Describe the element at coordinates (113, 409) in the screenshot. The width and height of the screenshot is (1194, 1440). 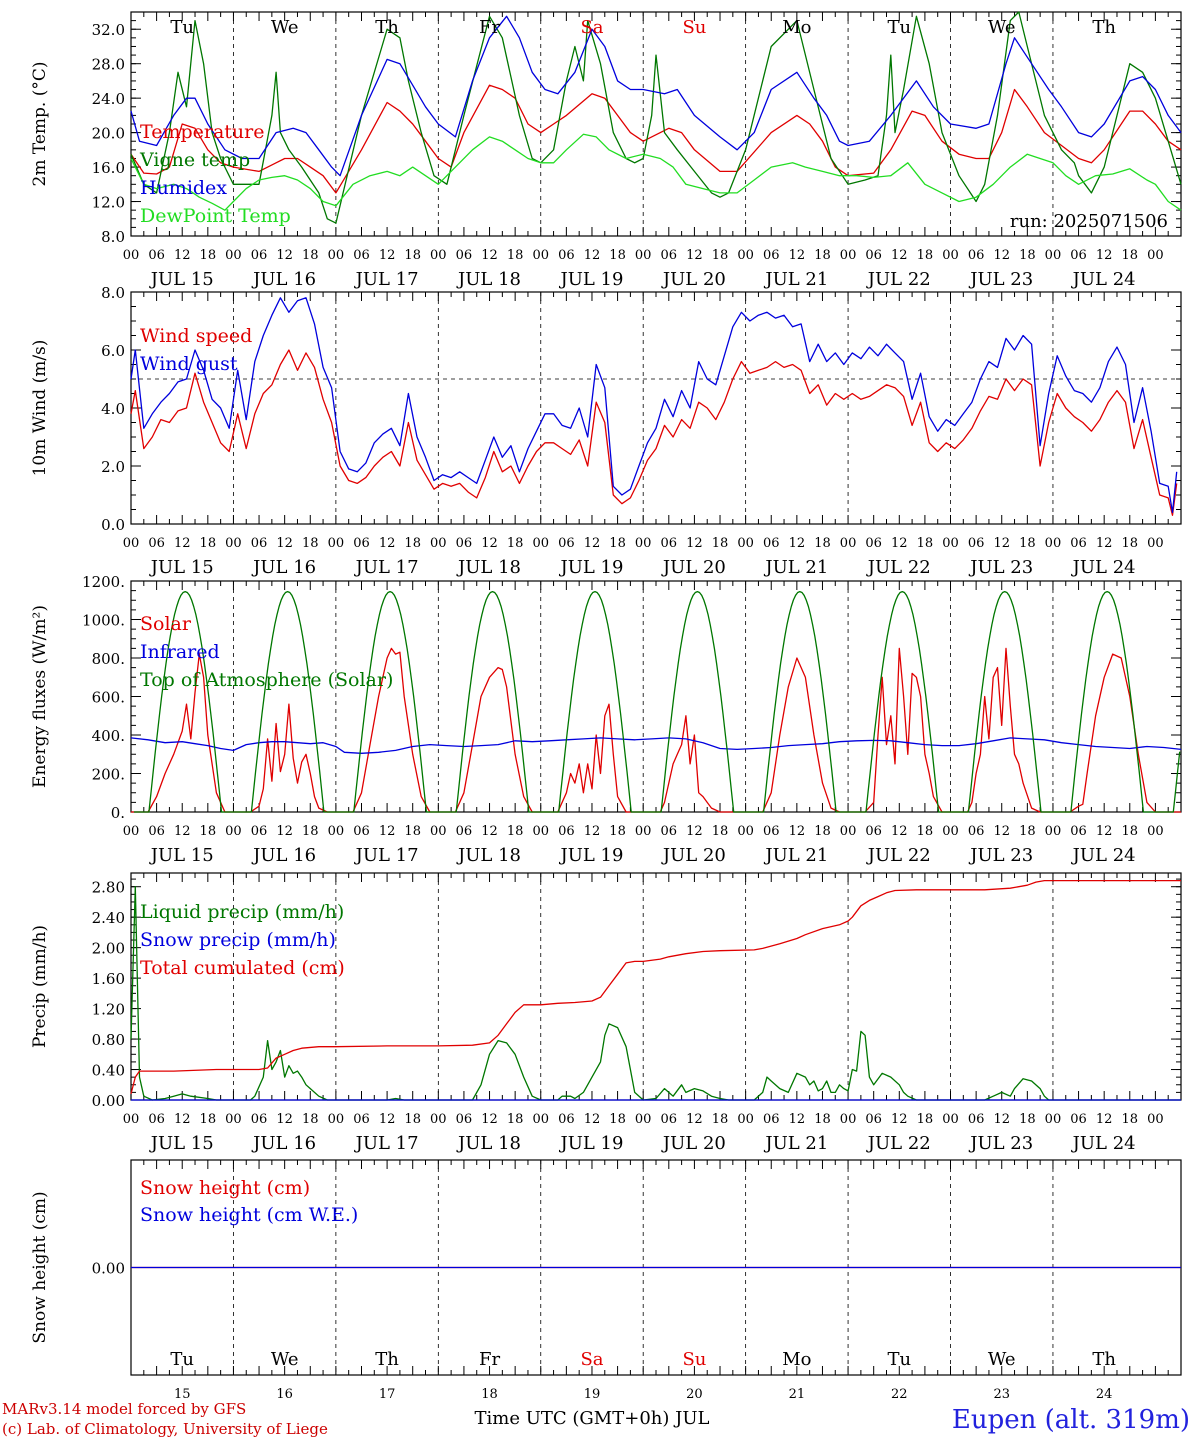
I see `y-tick-label: 4.0` at that location.